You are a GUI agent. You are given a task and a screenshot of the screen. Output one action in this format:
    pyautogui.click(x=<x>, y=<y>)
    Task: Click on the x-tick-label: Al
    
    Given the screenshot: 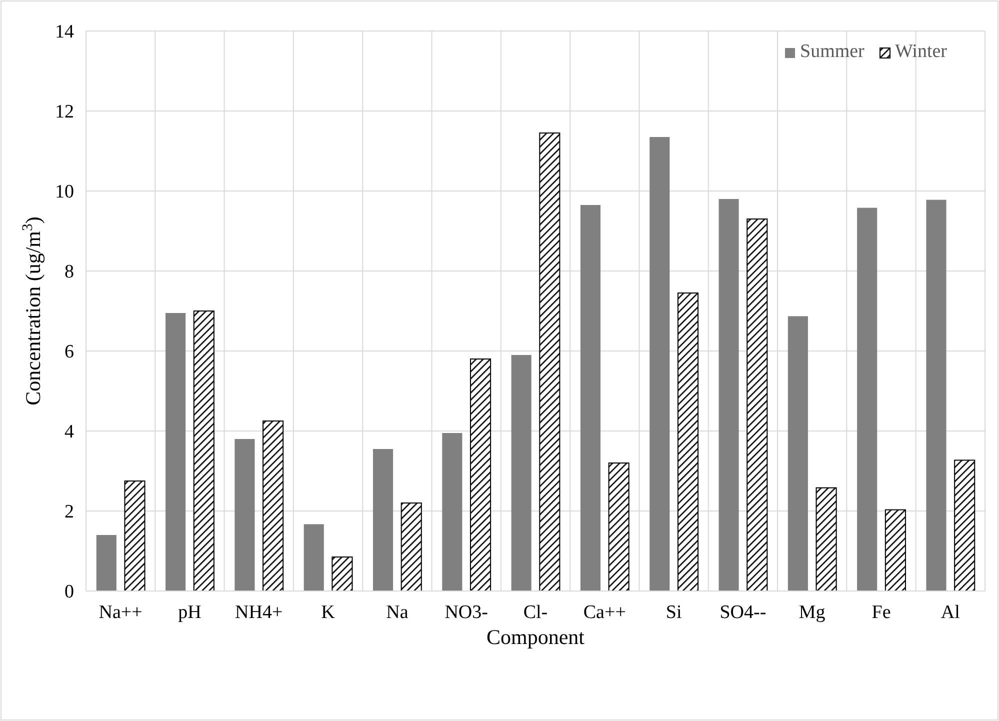 What is the action you would take?
    pyautogui.click(x=950, y=612)
    